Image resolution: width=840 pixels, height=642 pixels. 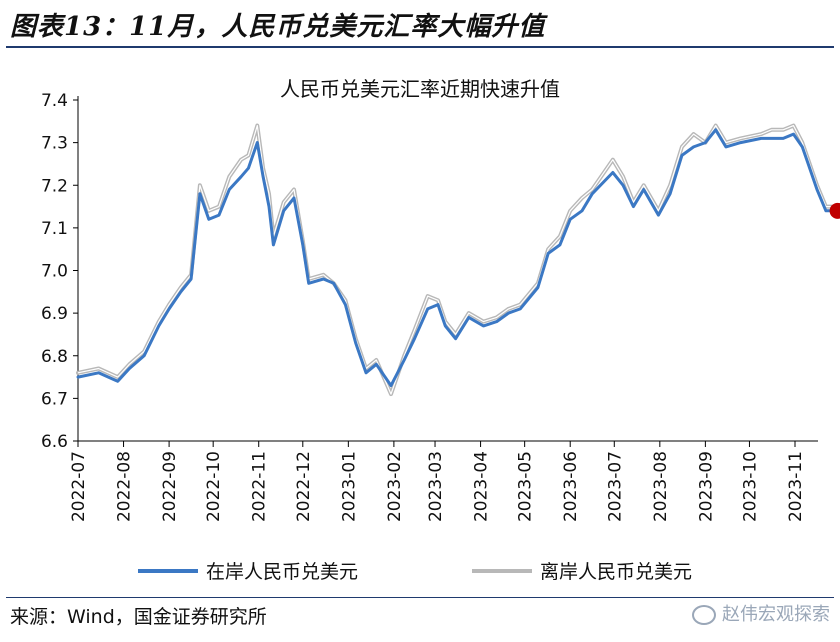 I want to click on x-tick-label: 2023-06, so click(x=571, y=486).